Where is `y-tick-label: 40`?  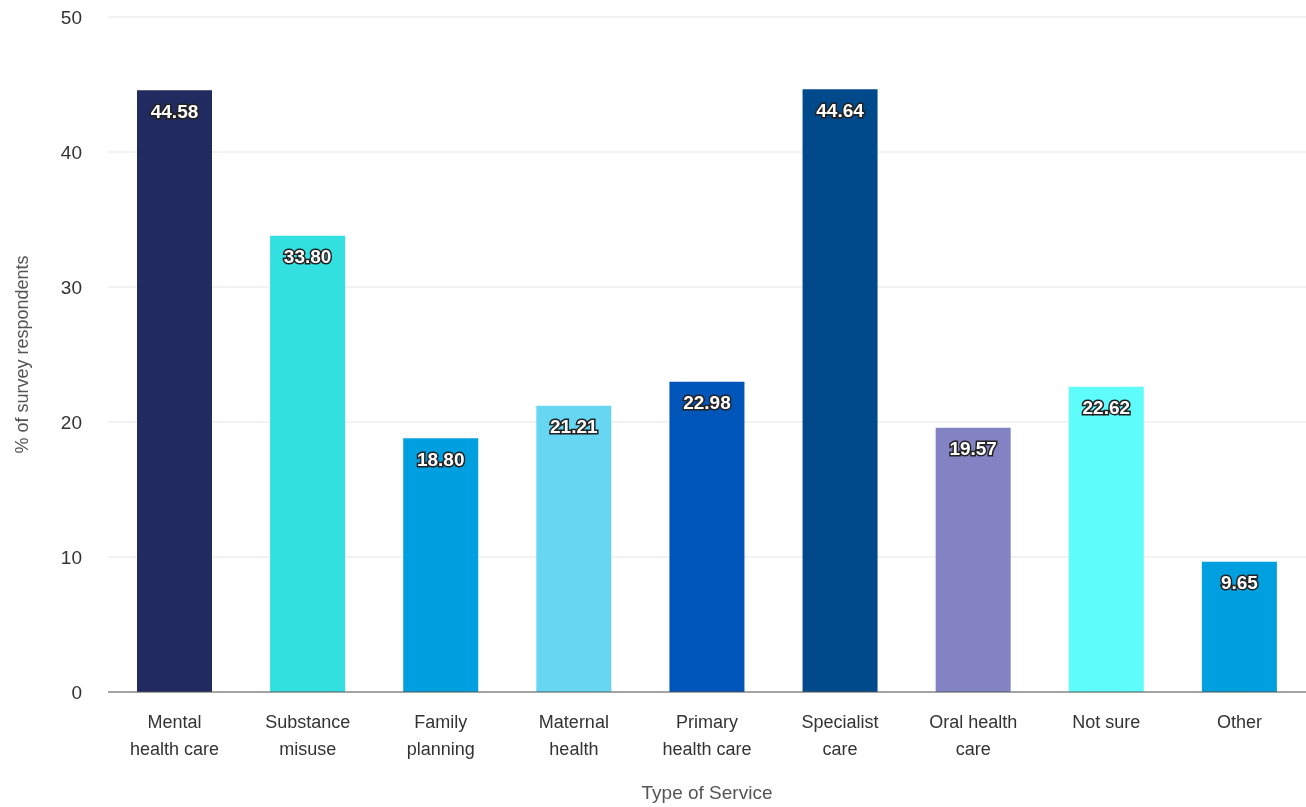
y-tick-label: 40 is located at coordinates (71, 152).